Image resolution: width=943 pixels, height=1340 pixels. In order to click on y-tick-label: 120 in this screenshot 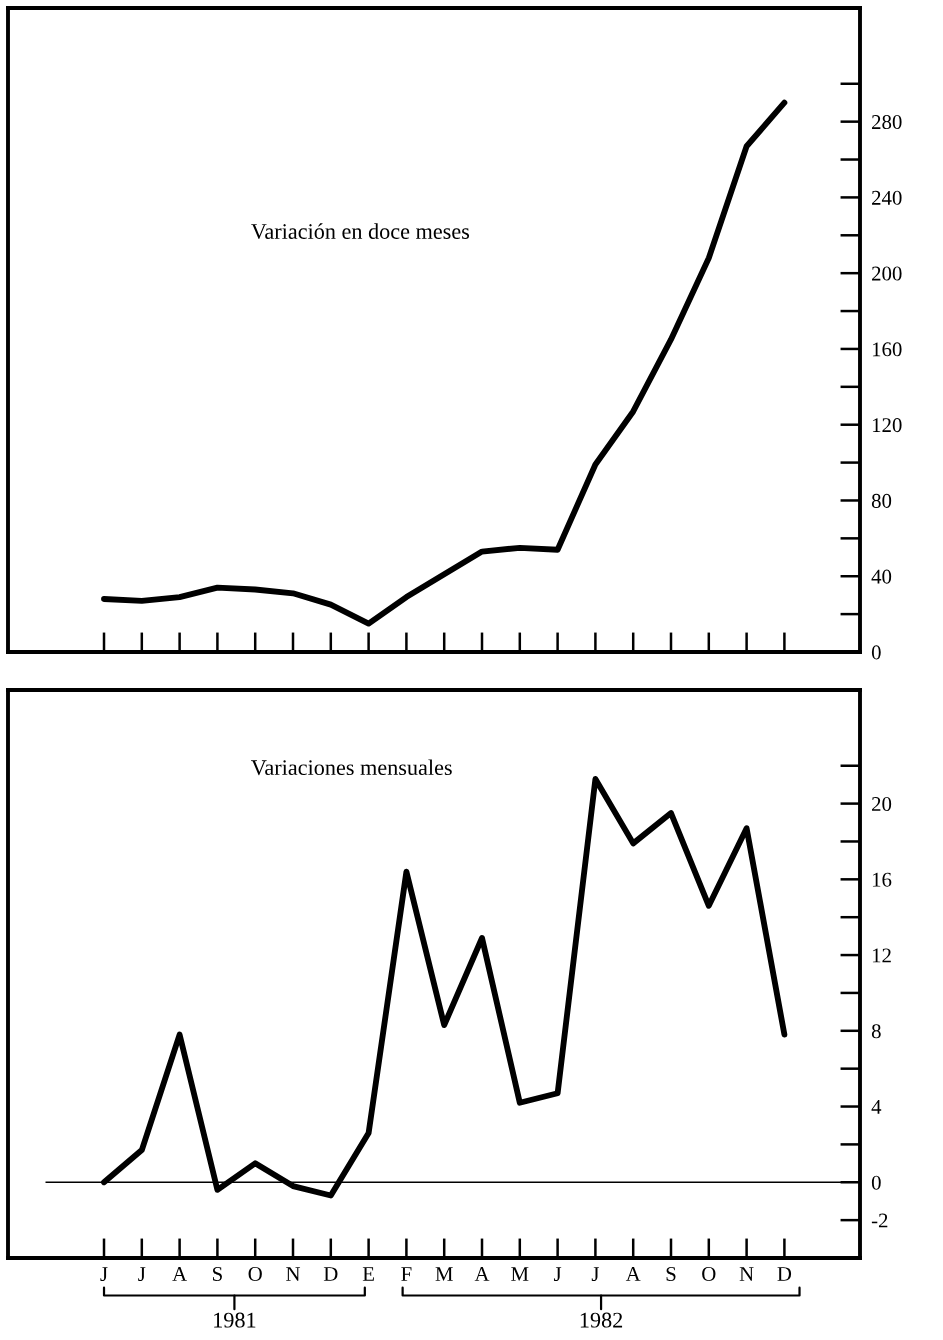, I will do `click(887, 425)`.